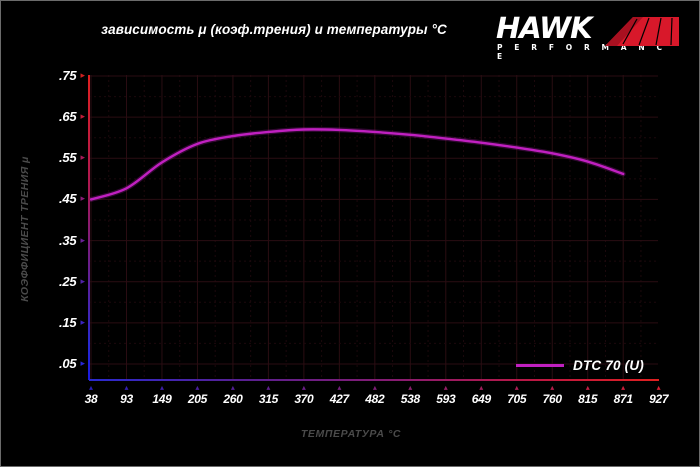 This screenshot has height=467, width=700. What do you see at coordinates (540, 365) in the screenshot?
I see `legend-line-swatch` at bounding box center [540, 365].